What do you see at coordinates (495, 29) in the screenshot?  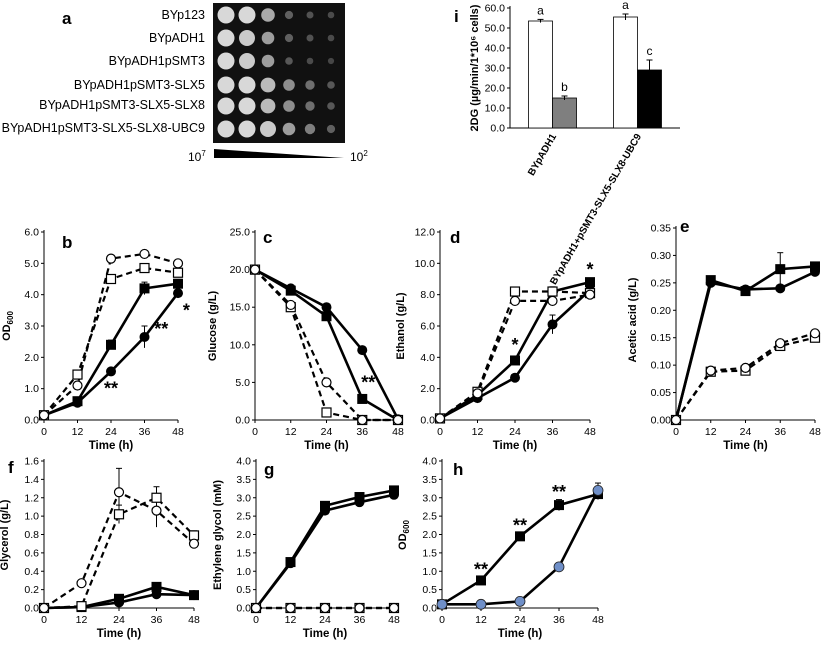 I see `y-tick-label-i-5: 50.0` at bounding box center [495, 29].